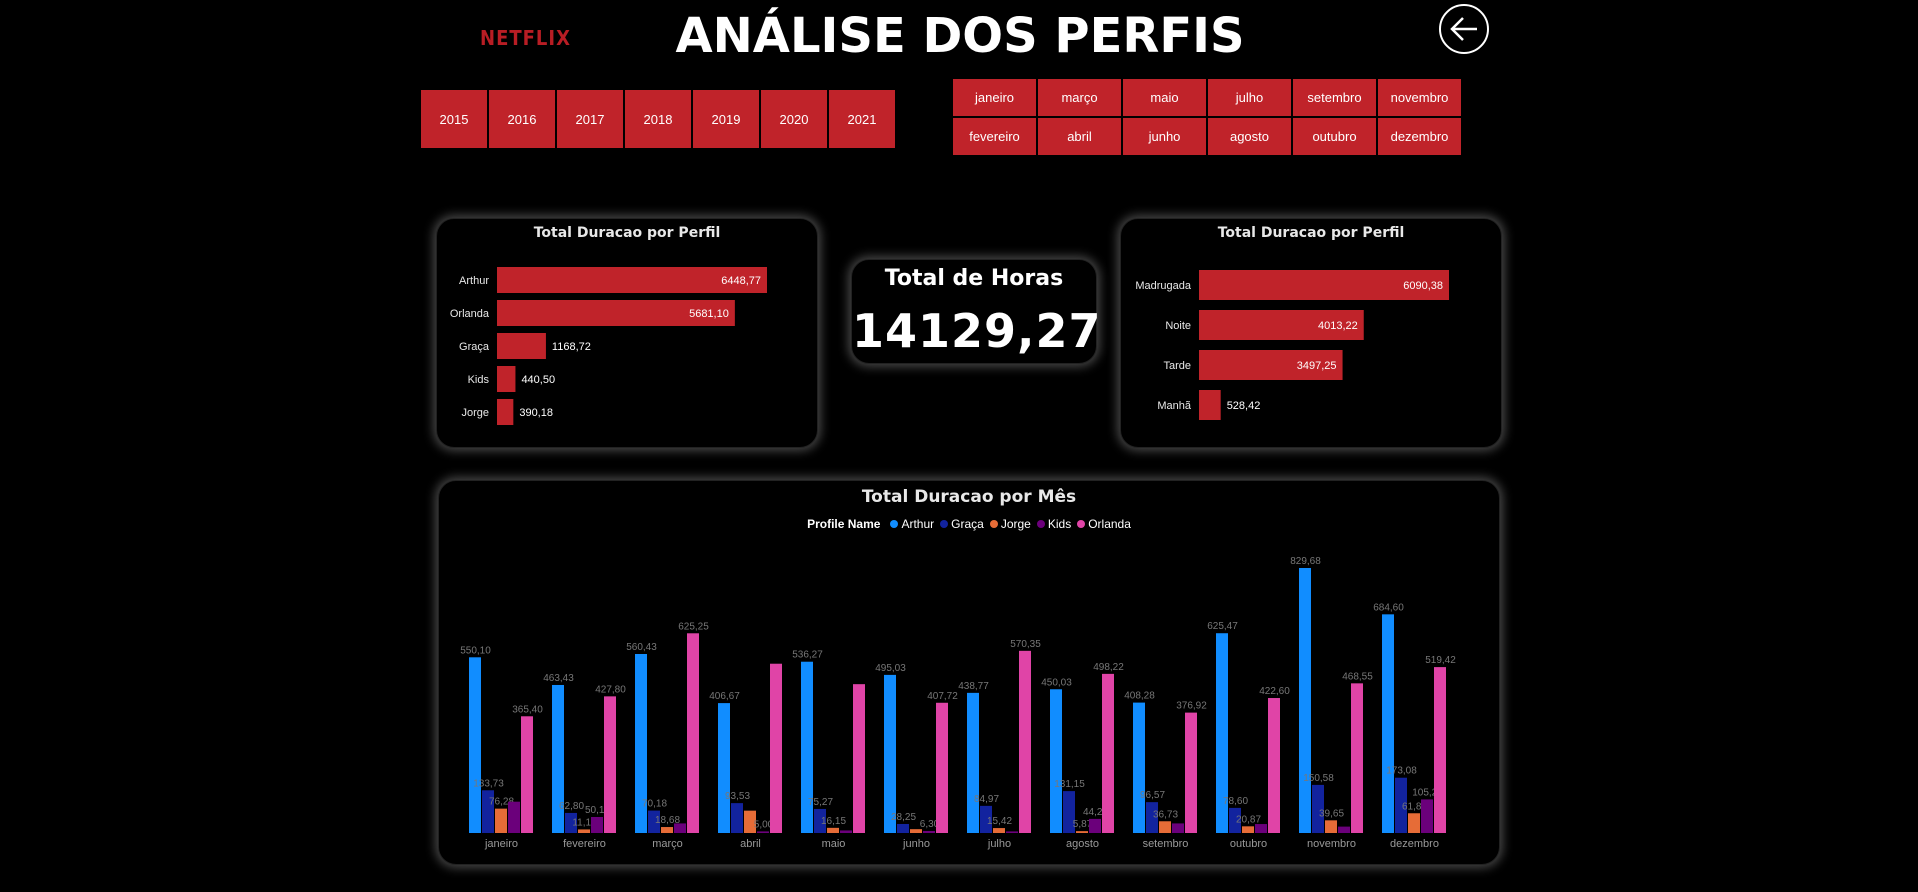 The height and width of the screenshot is (892, 1918). Describe the element at coordinates (488, 811) in the screenshot. I see `bar-graça-janeiro` at that location.